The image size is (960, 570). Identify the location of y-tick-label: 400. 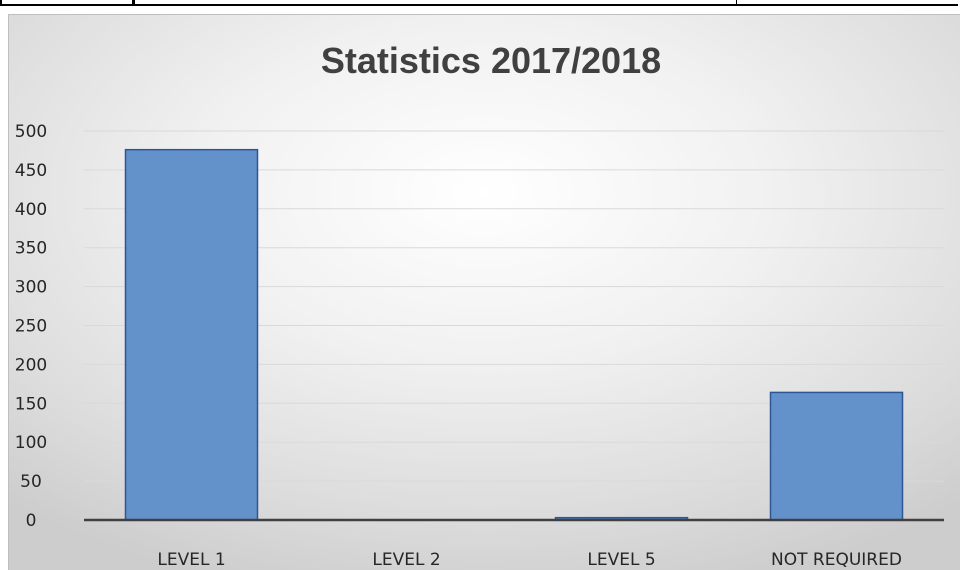
(31, 210).